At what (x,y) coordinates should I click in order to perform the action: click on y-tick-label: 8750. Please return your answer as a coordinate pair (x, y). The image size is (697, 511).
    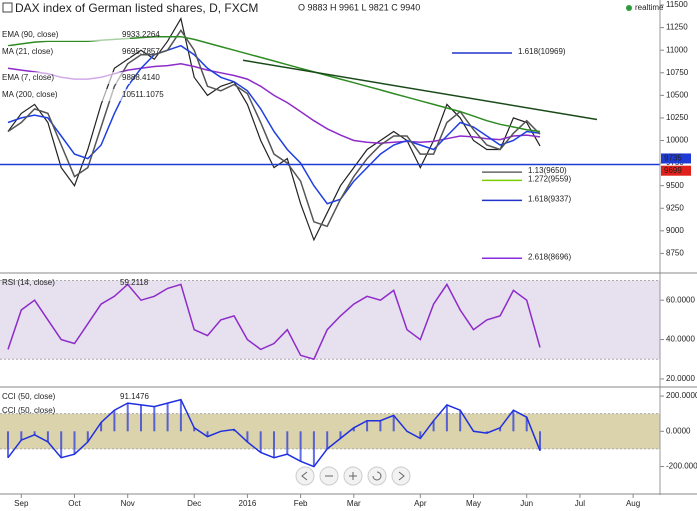
    Looking at the image, I should click on (675, 253).